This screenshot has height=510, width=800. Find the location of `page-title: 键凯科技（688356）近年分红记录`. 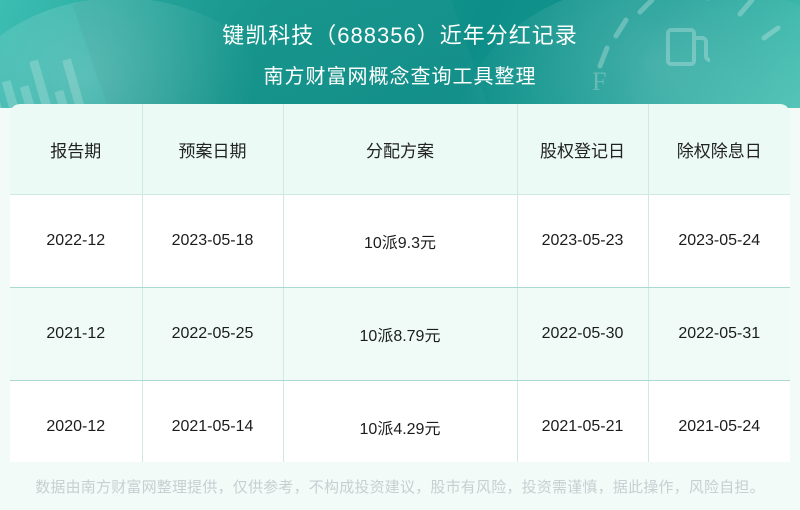

page-title: 键凯科技（688356）近年分红记录 is located at coordinates (400, 35).